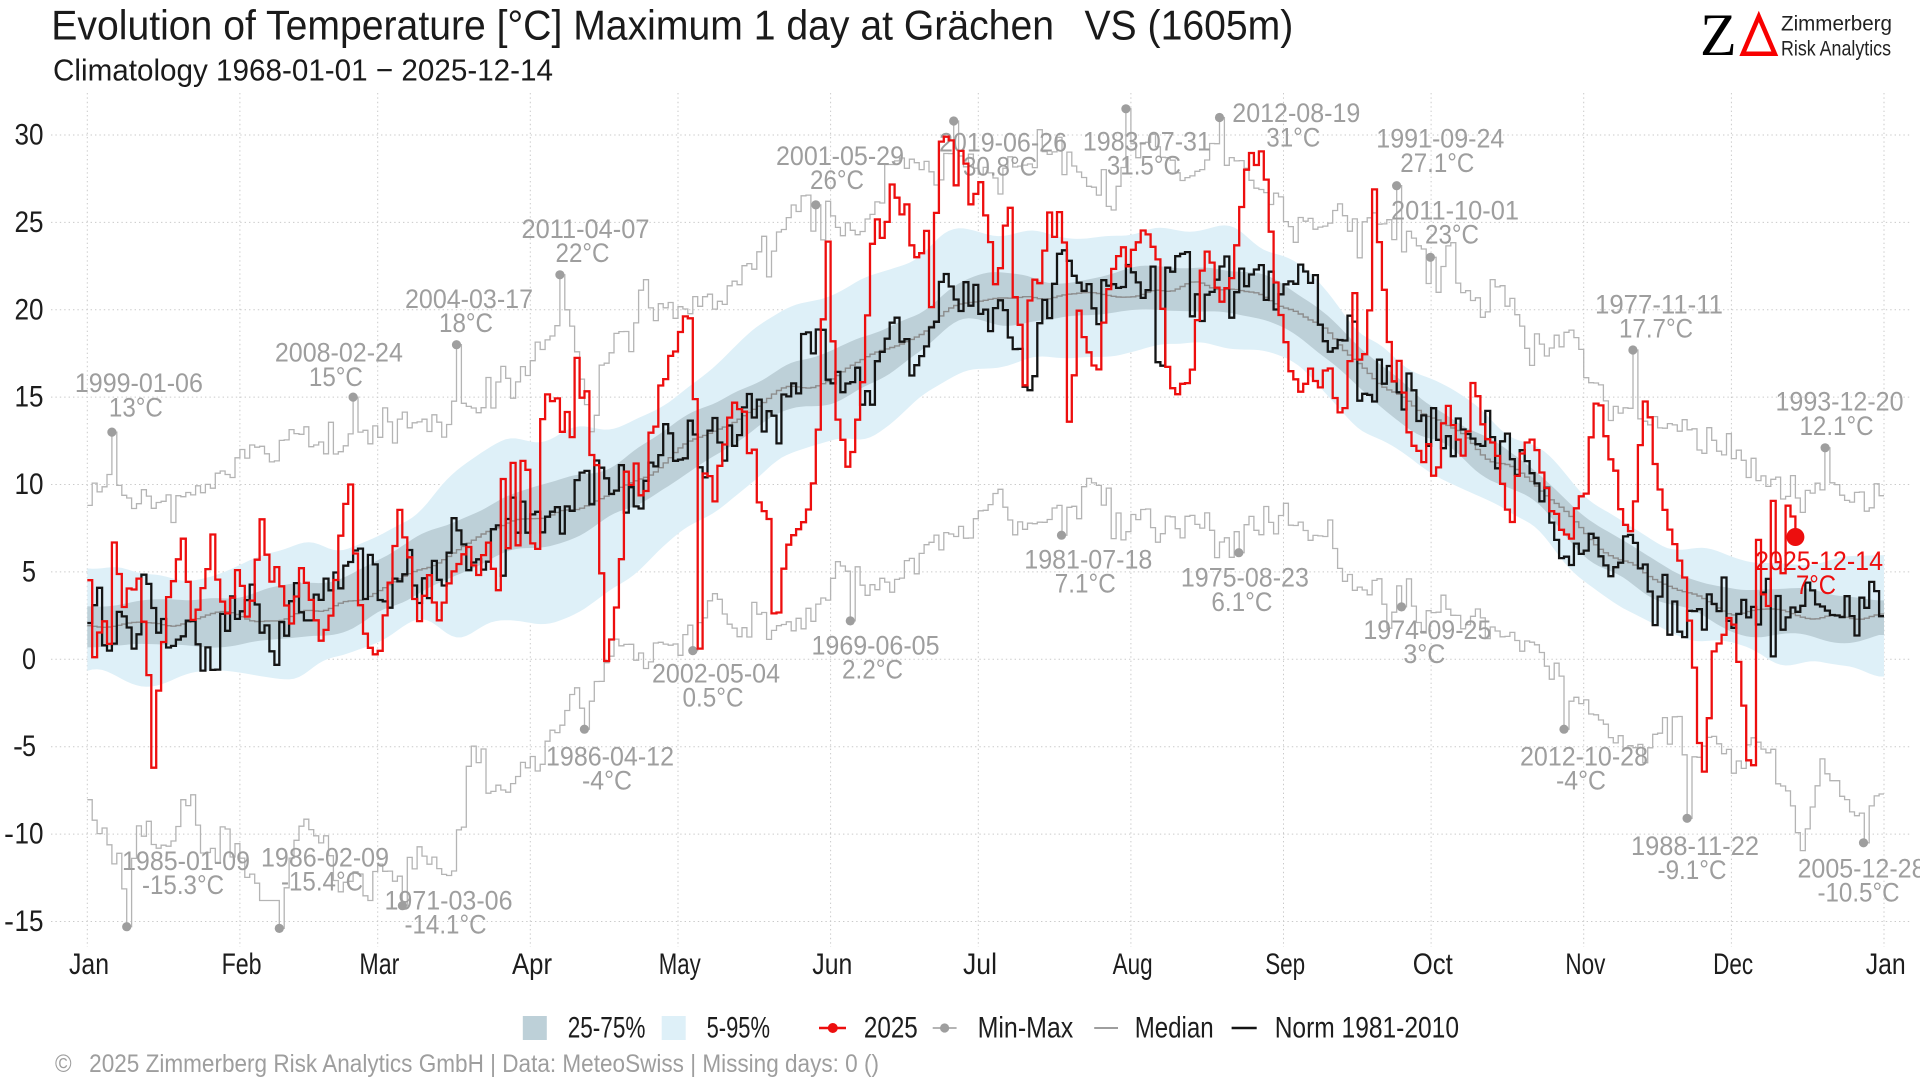 This screenshot has height=1080, width=1920. What do you see at coordinates (610, 756) in the screenshot?
I see `svg-text: 1986-04-12` at bounding box center [610, 756].